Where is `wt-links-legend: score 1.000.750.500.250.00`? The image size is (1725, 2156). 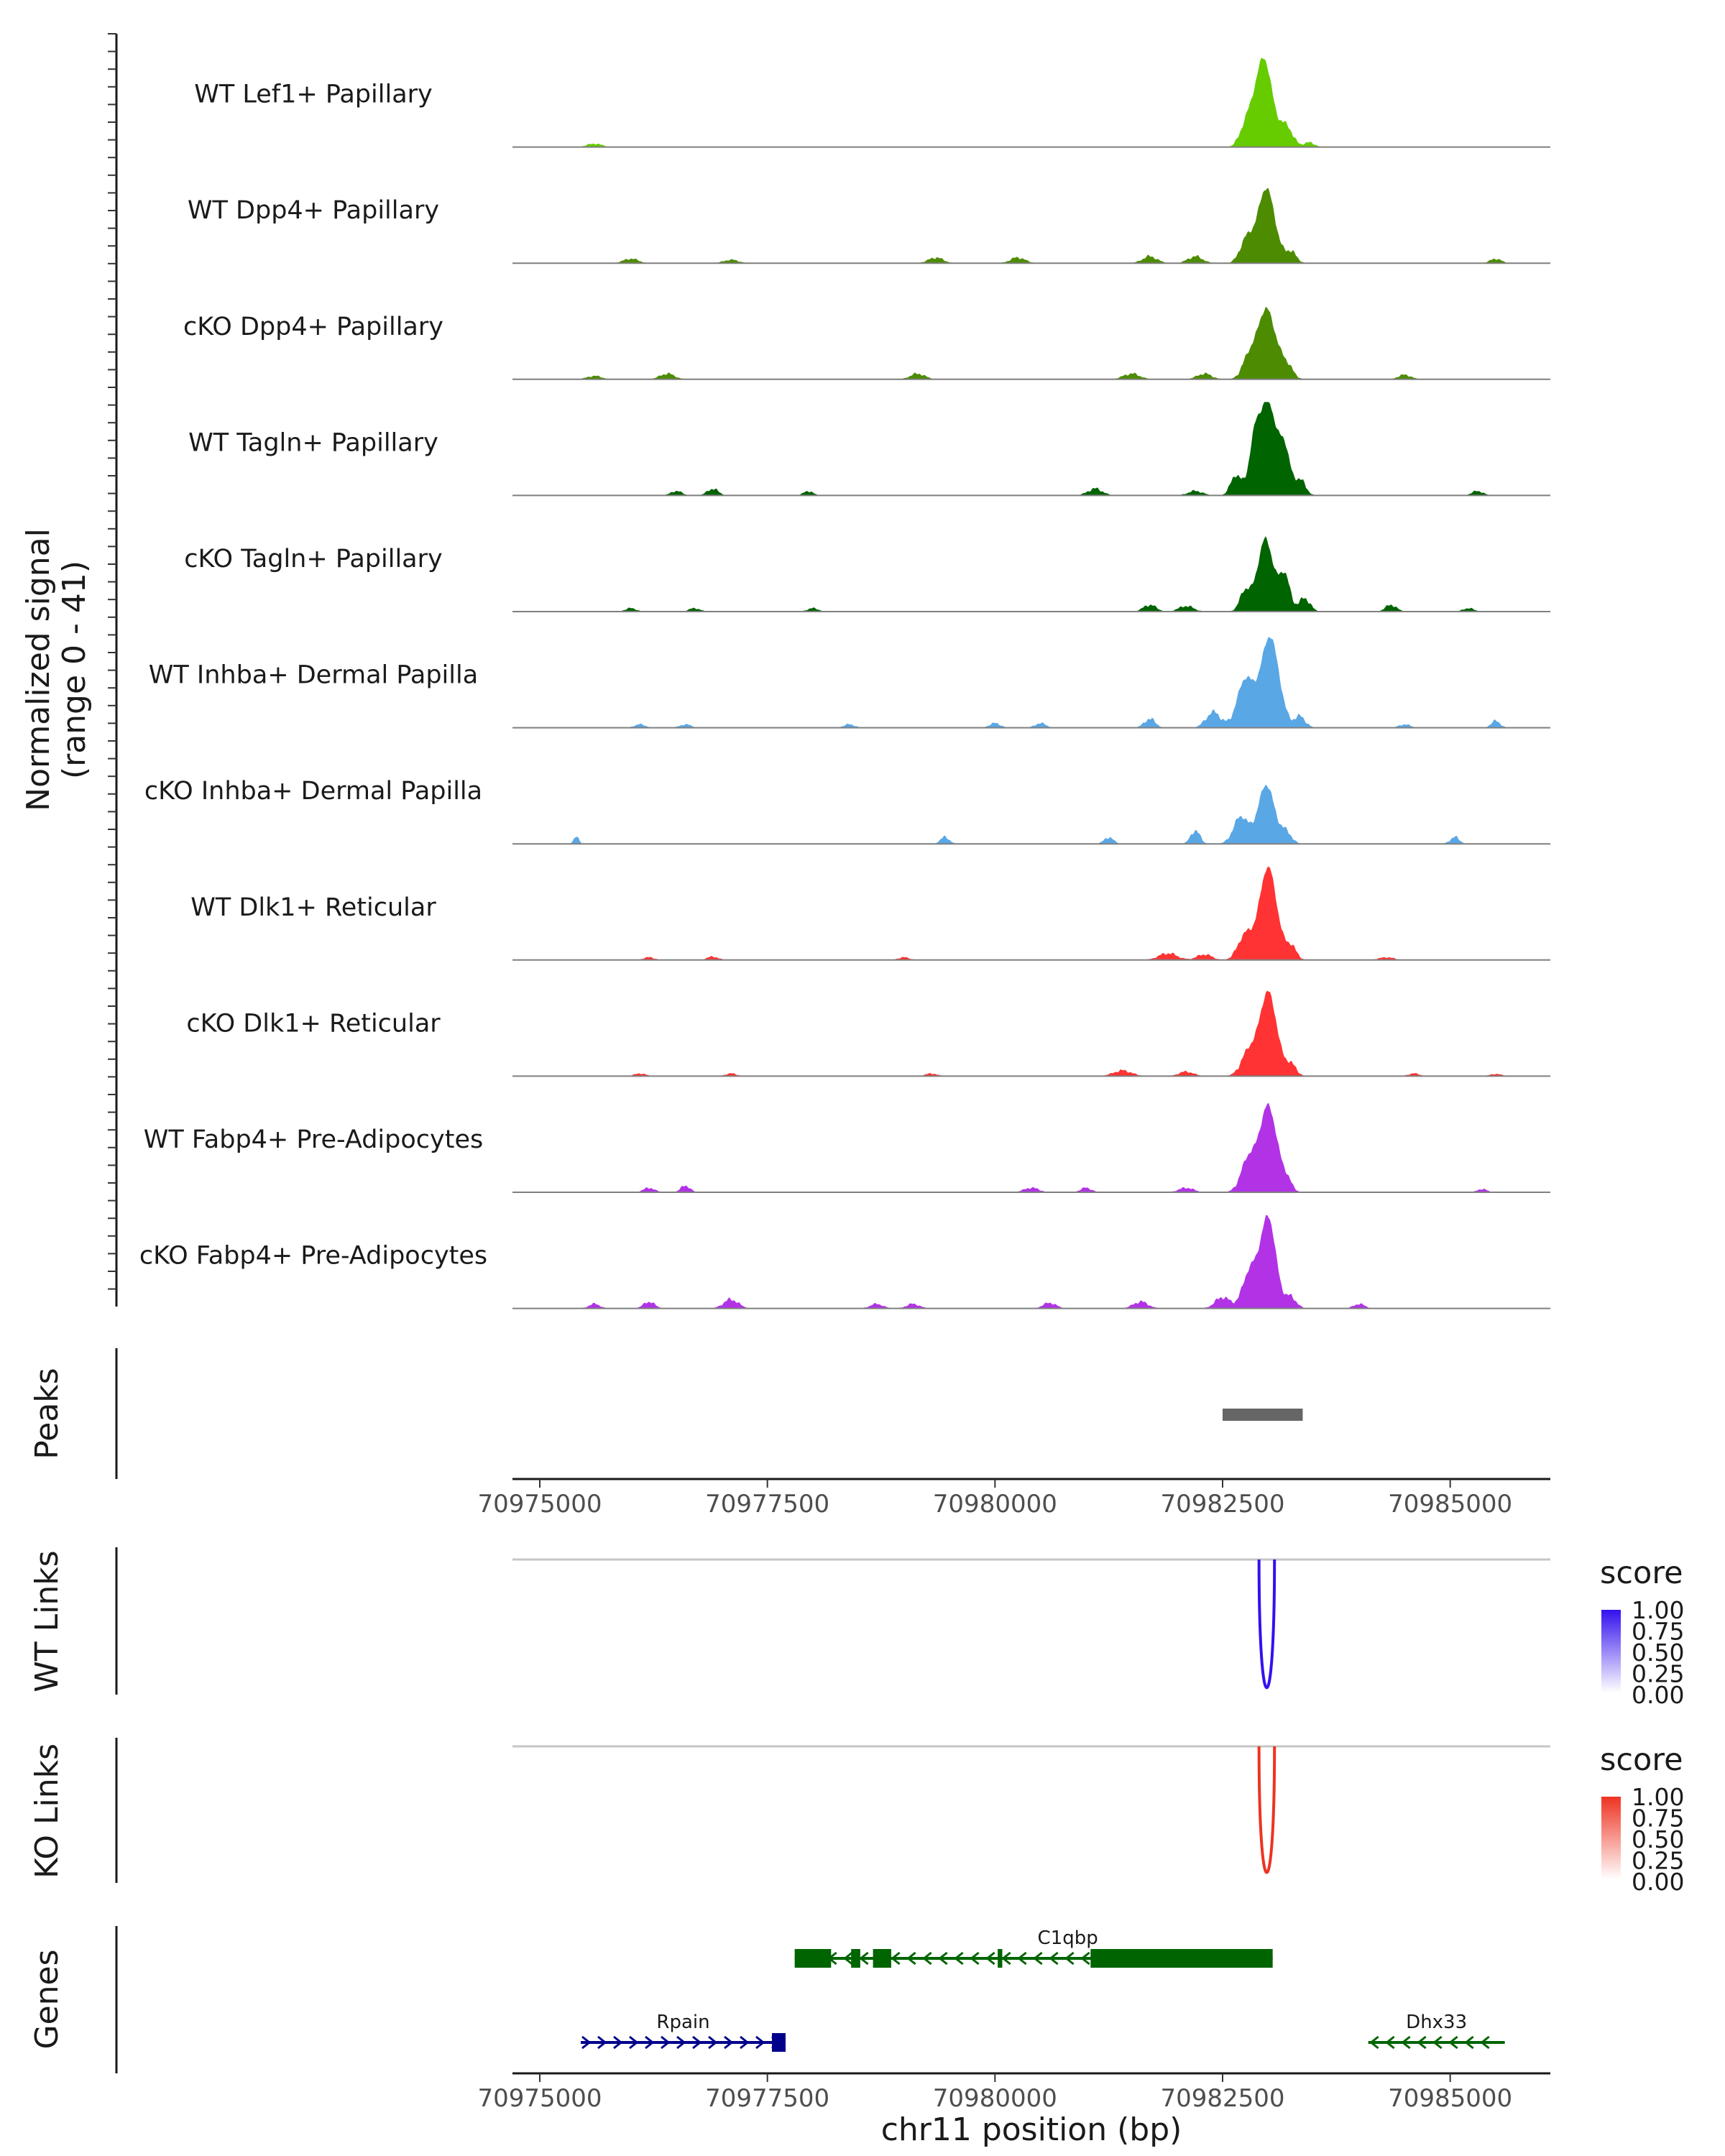
wt-links-legend: score 1.000.750.500.250.00 is located at coordinates (1642, 1632).